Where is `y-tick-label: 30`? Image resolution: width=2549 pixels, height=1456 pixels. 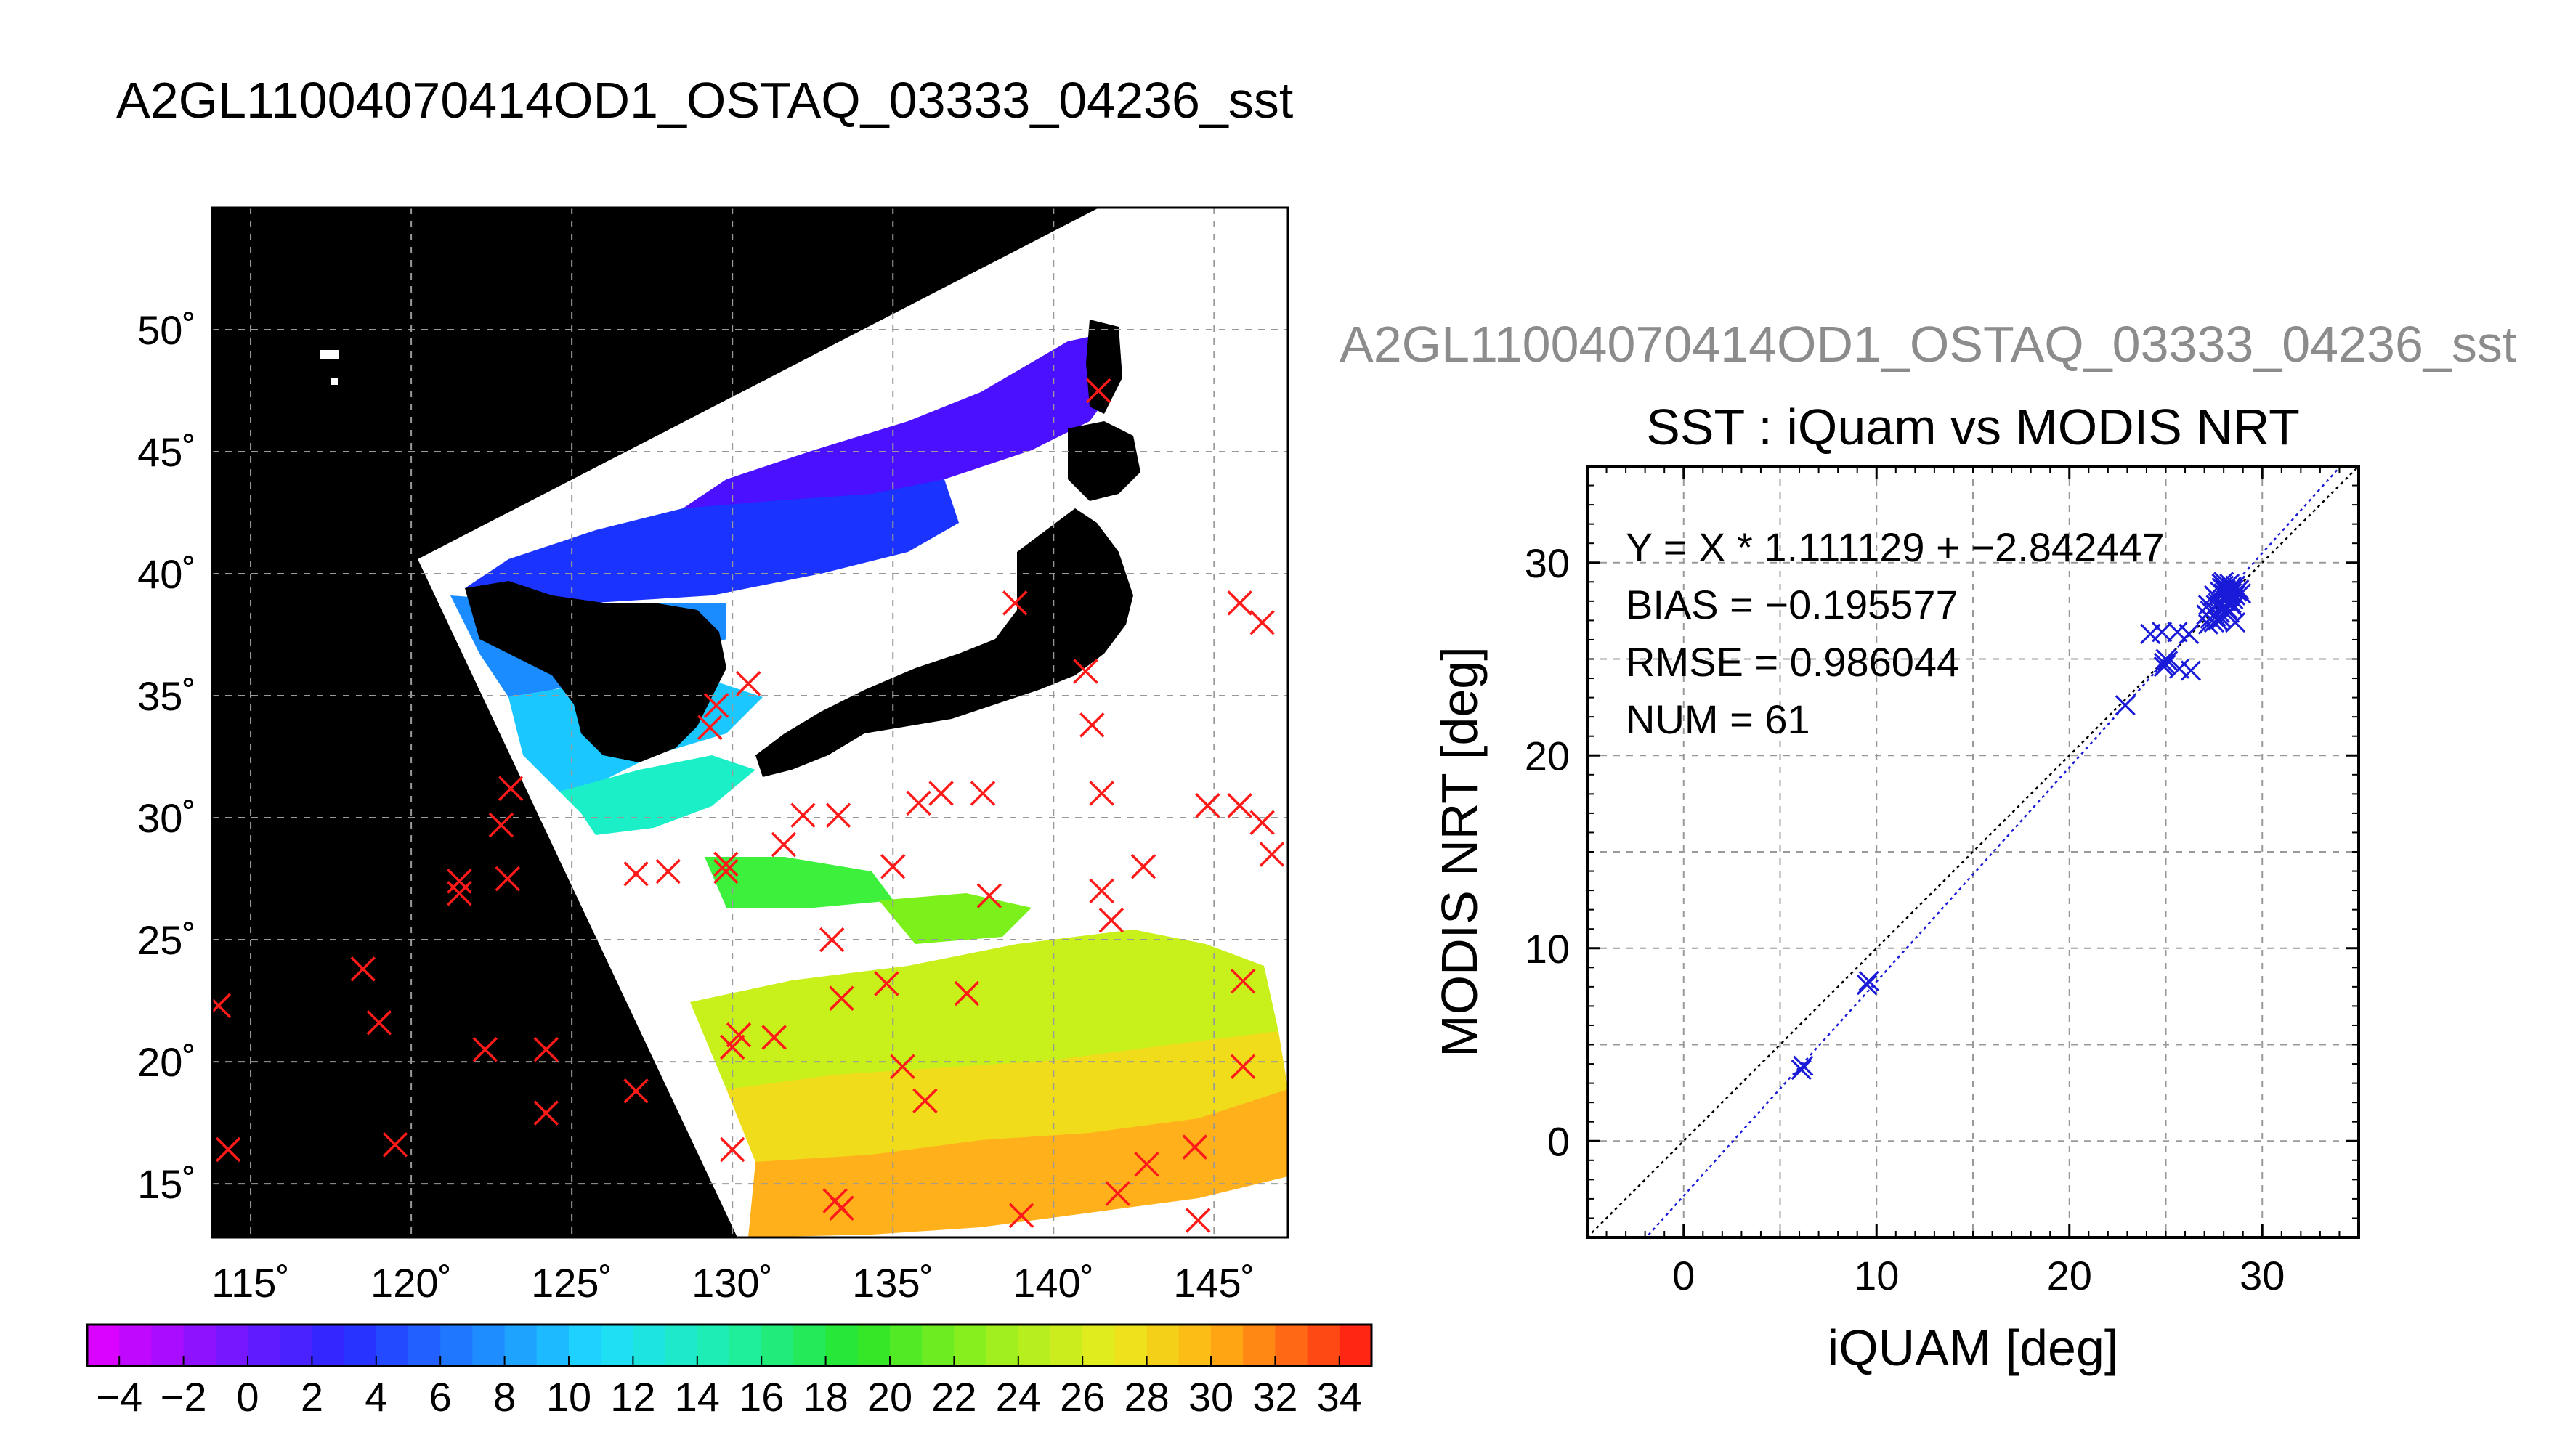 y-tick-label: 30 is located at coordinates (1548, 563).